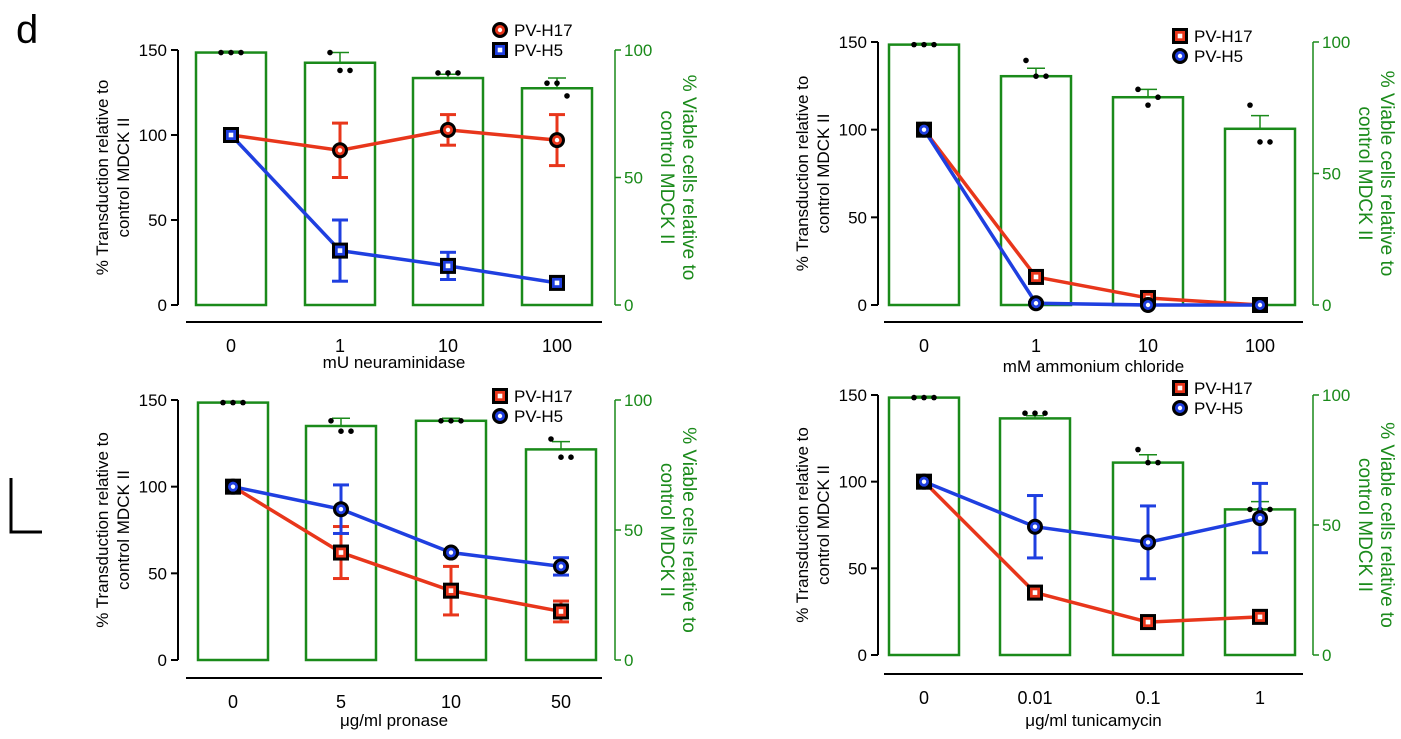  I want to click on panel-letter: d, so click(27, 30).